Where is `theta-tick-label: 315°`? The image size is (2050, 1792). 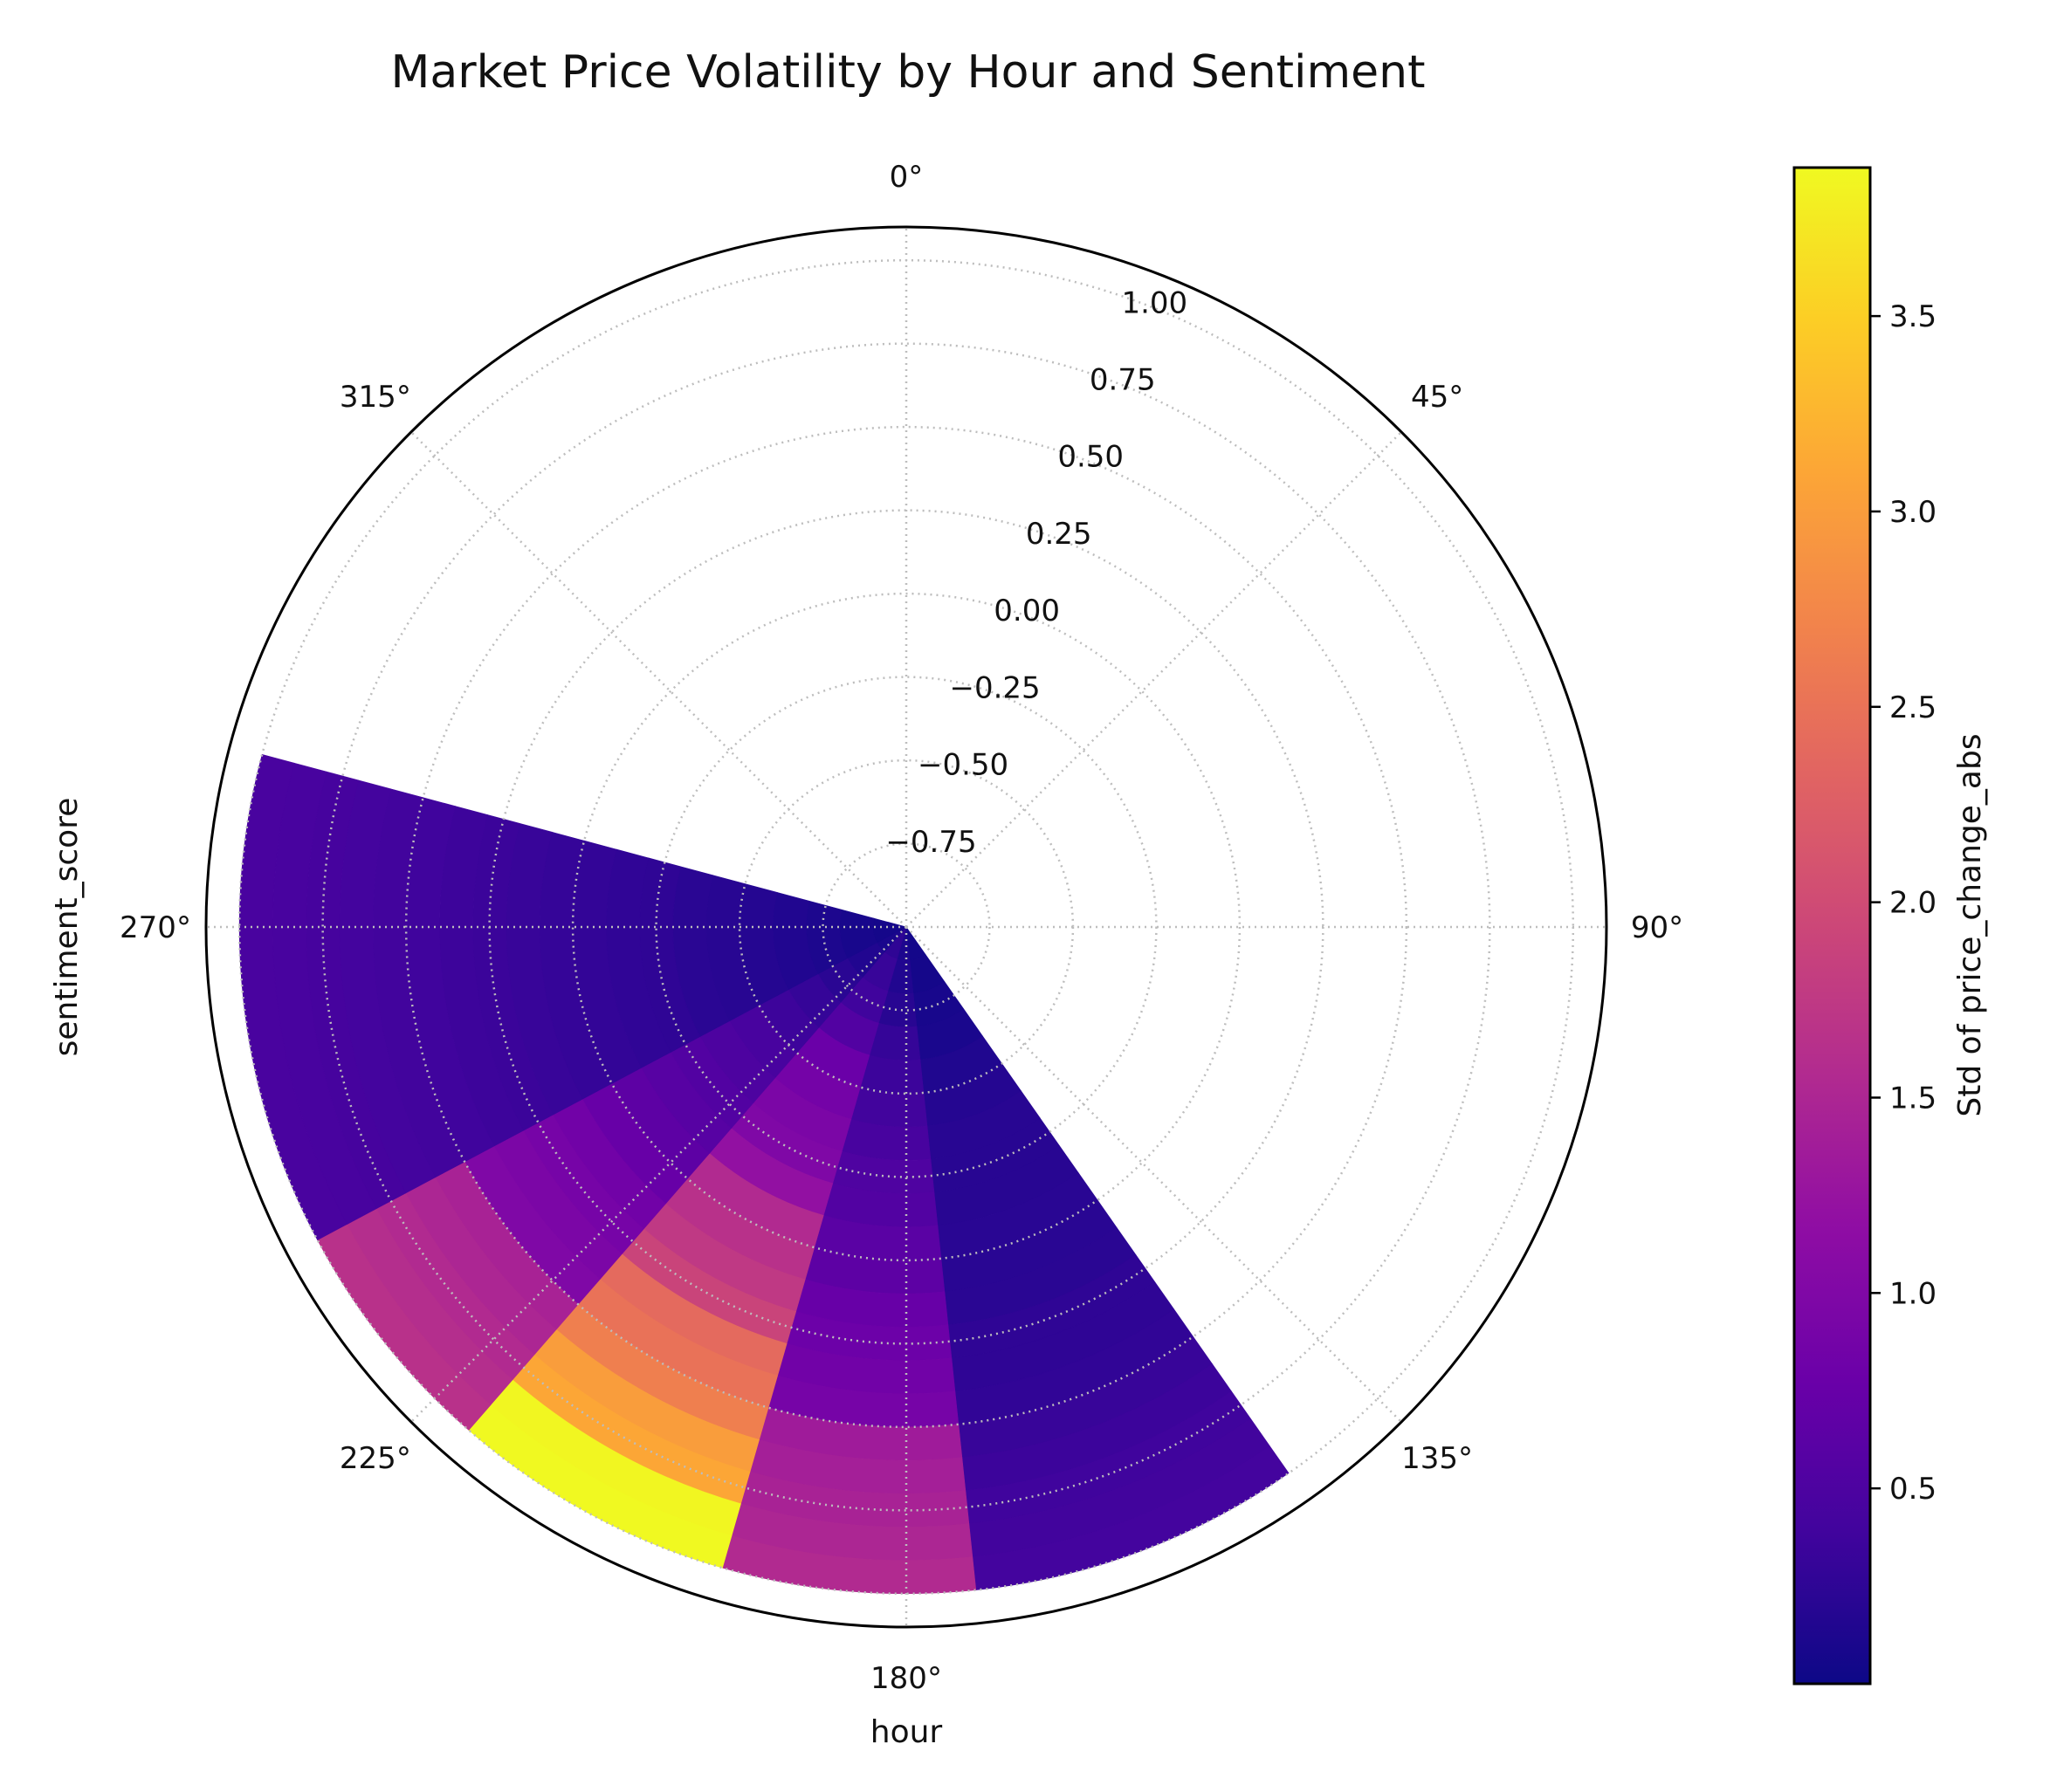
theta-tick-label: 315° is located at coordinates (375, 397).